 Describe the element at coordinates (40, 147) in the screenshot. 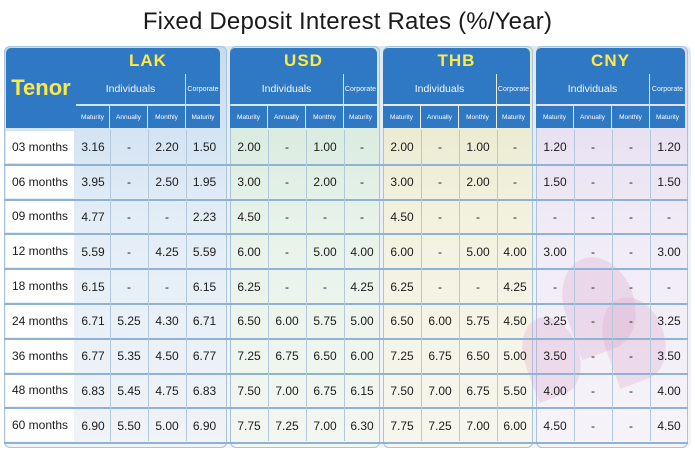

I see `tenor-label: 03 months` at that location.